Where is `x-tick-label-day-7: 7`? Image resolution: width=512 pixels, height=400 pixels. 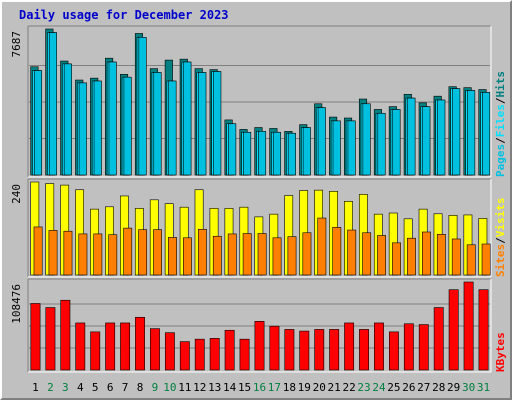 x-tick-label-day-7: 7 is located at coordinates (125, 387).